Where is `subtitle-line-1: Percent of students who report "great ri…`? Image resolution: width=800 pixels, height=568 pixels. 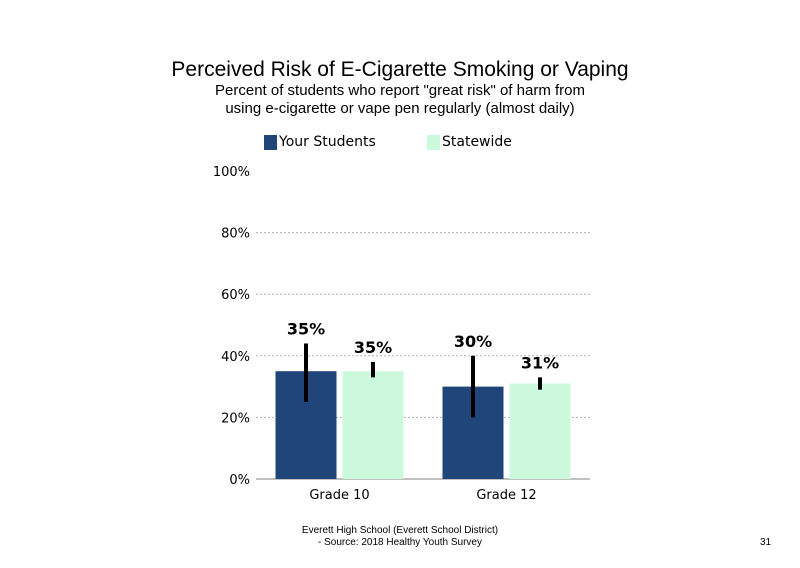
subtitle-line-1: Percent of students who report "great ri… is located at coordinates (400, 90).